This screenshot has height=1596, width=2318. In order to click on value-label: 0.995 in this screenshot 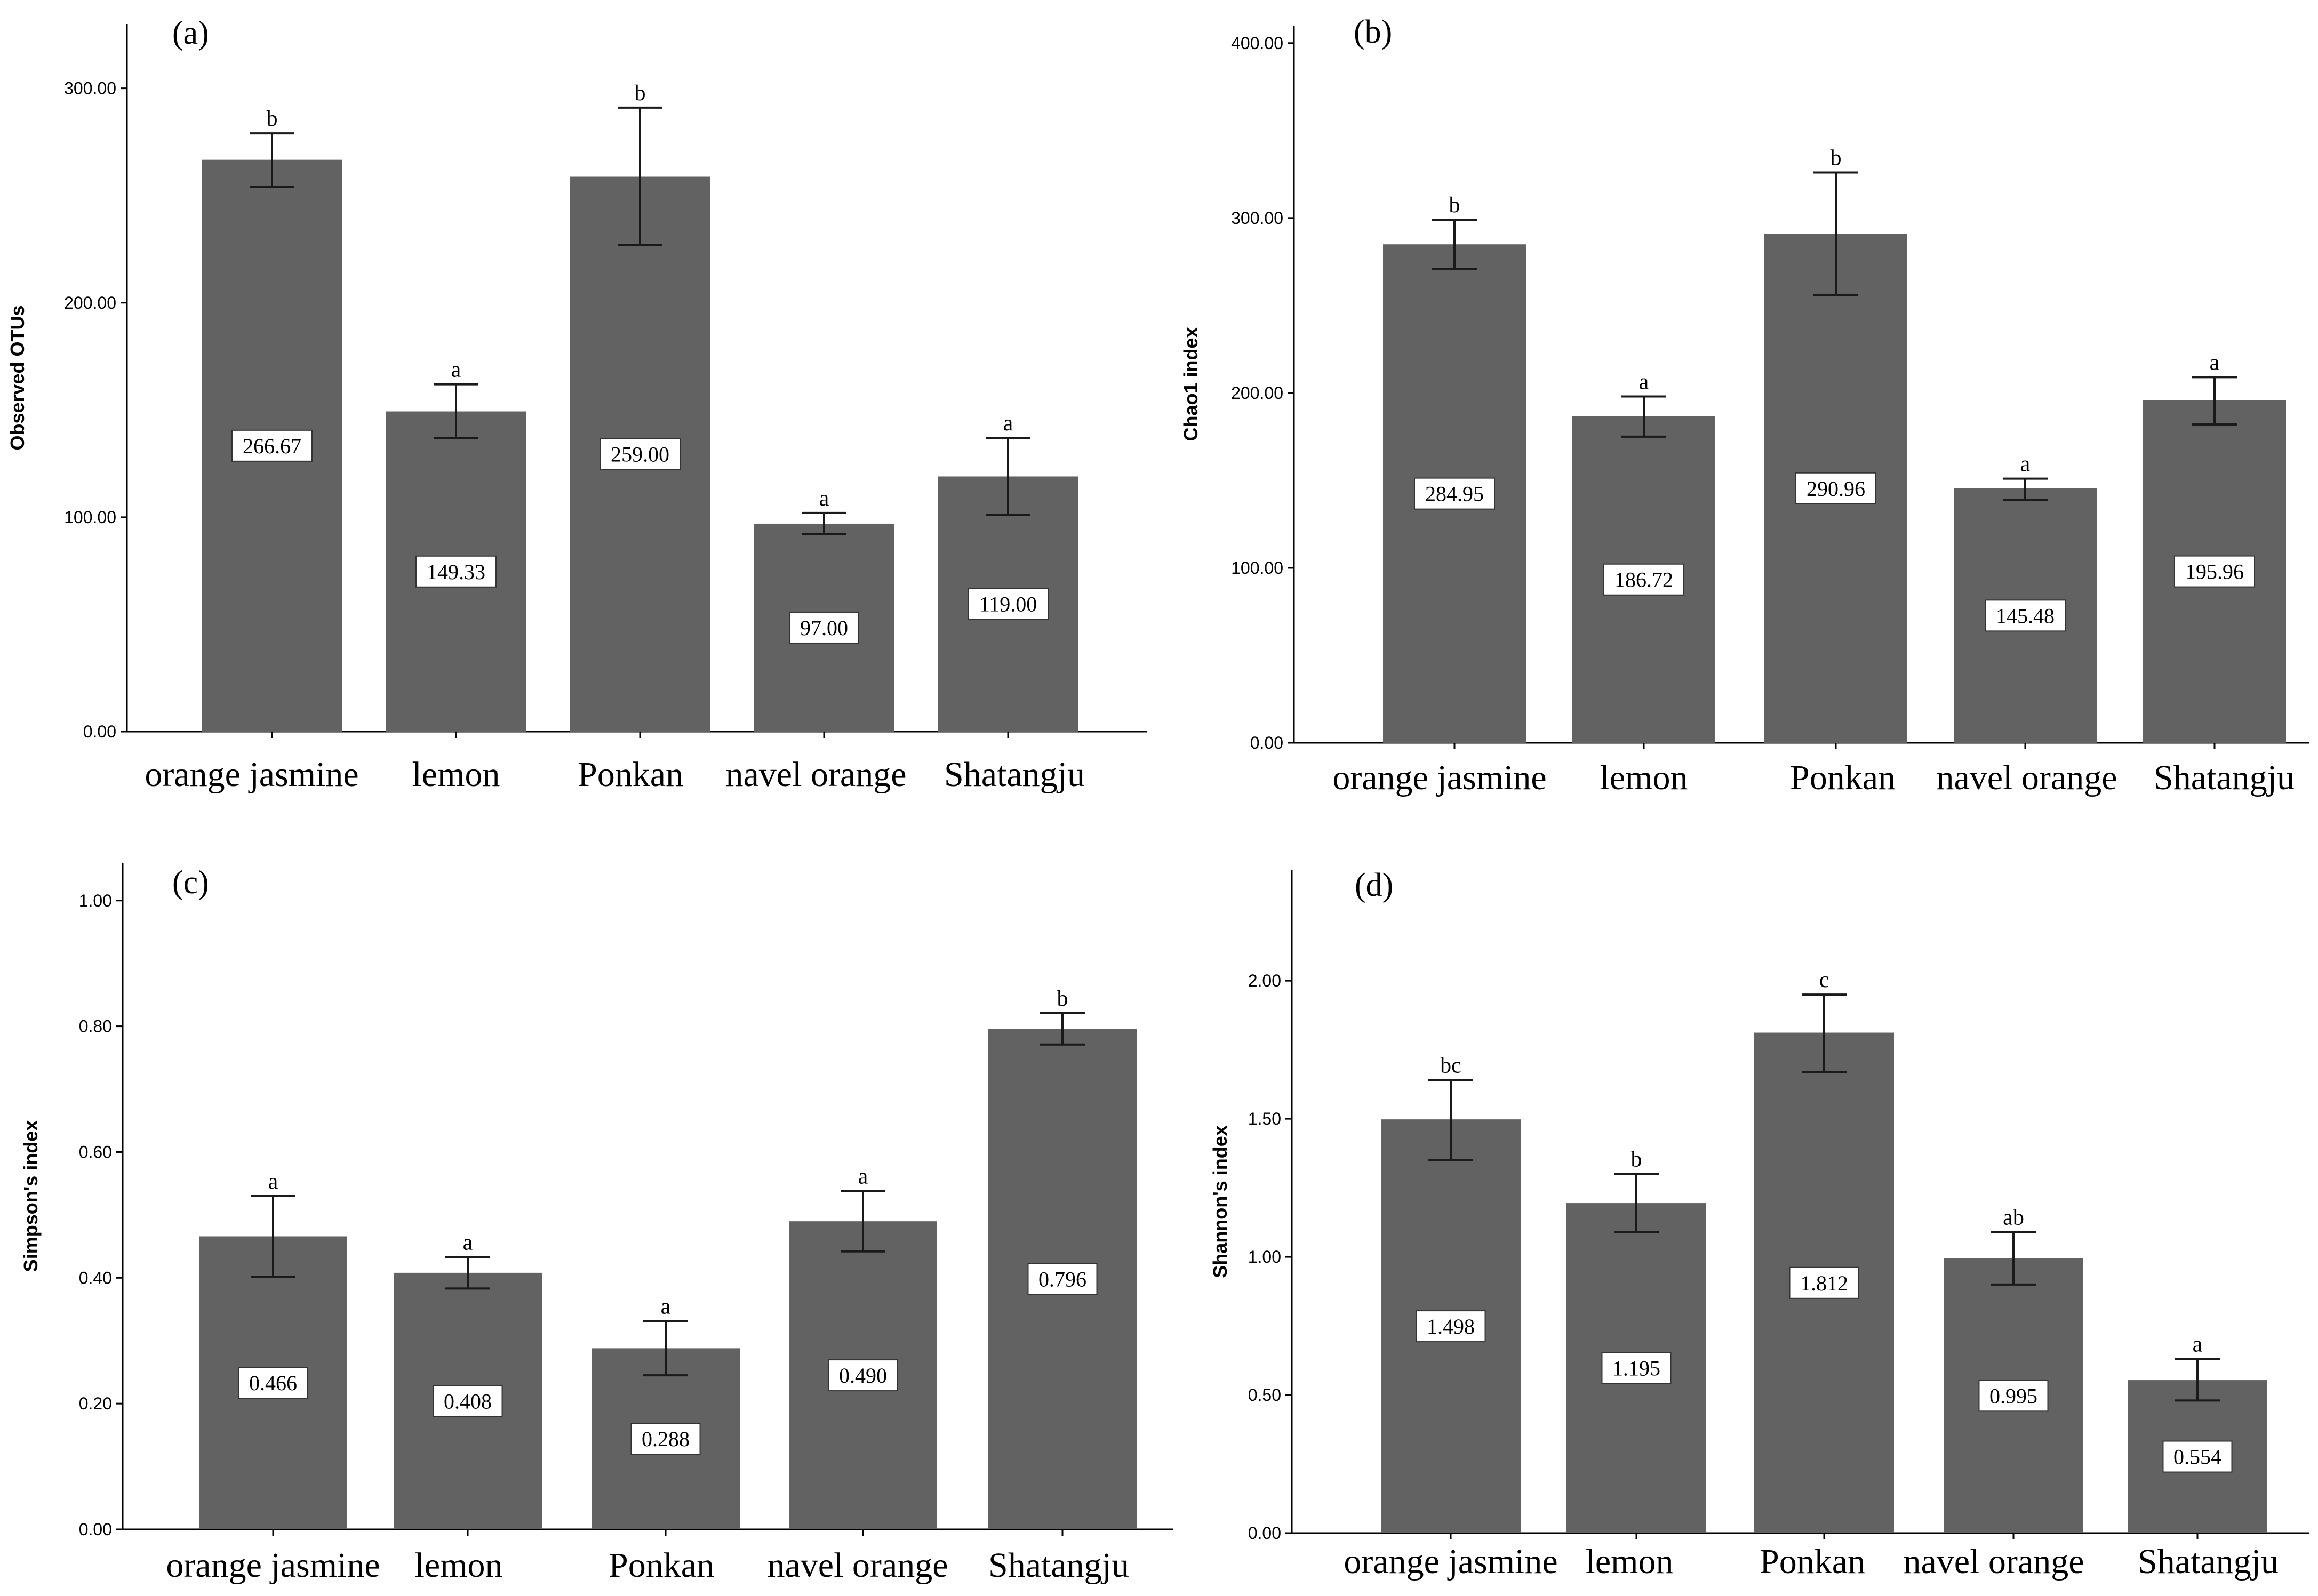, I will do `click(2013, 1396)`.